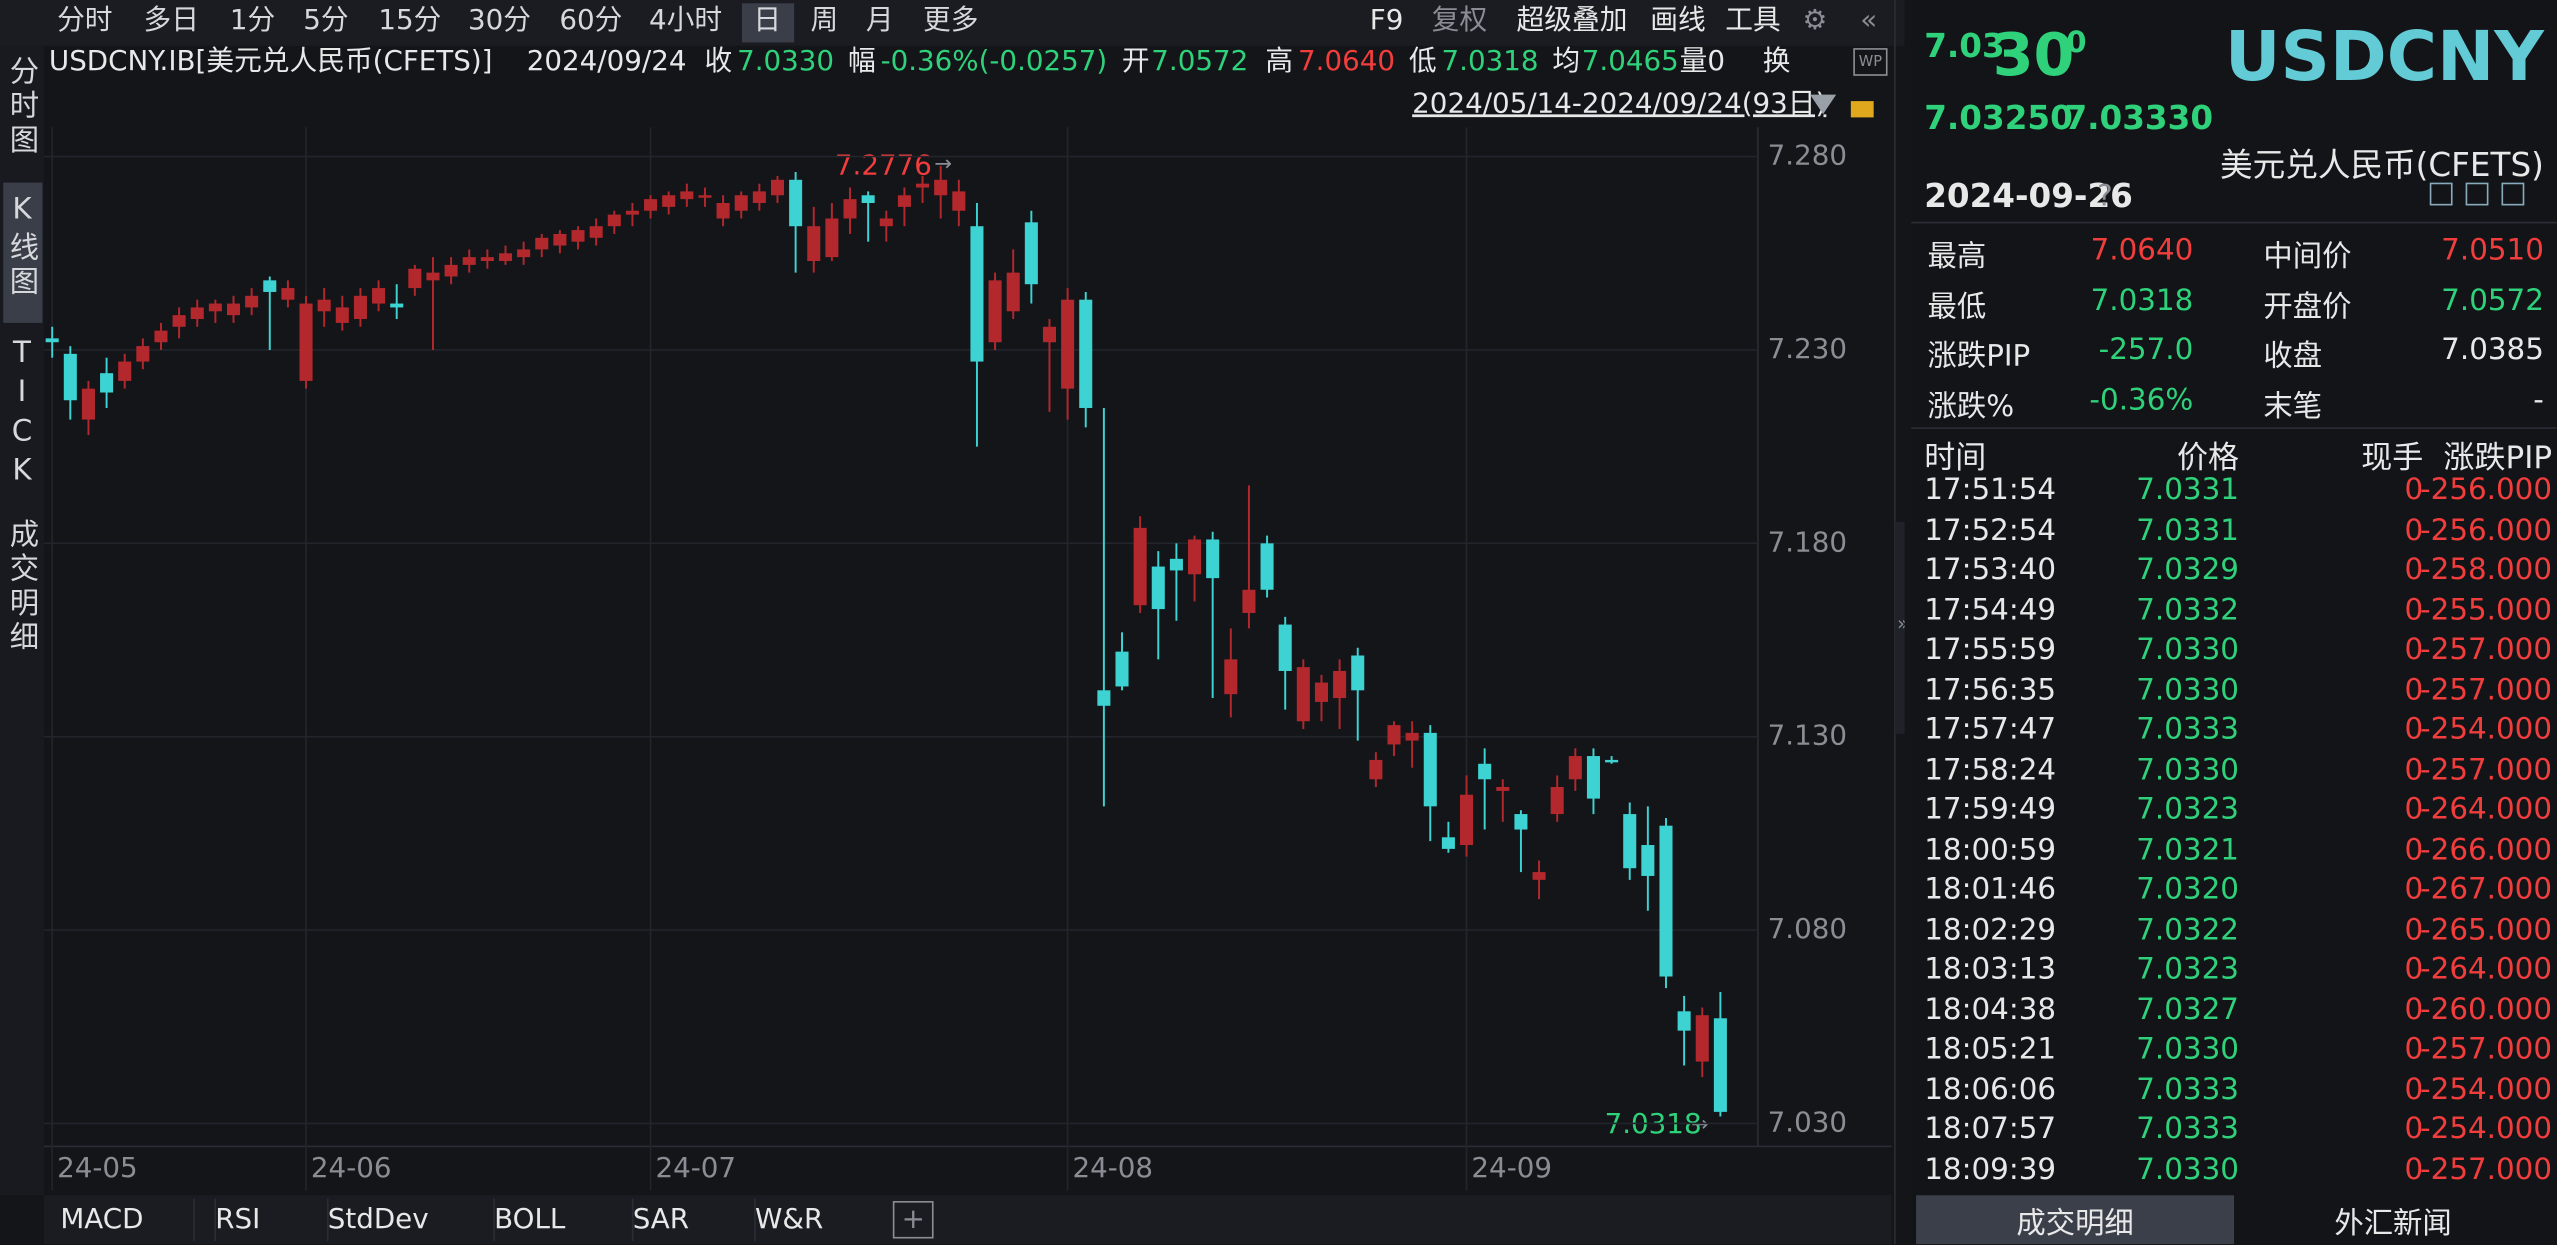 The image size is (2557, 1245). I want to click on trade-cell: 17:57:47, so click(1990, 729).